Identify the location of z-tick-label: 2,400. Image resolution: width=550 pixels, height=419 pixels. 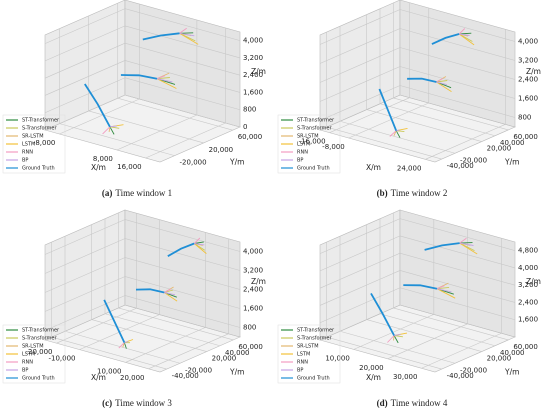
(253, 290).